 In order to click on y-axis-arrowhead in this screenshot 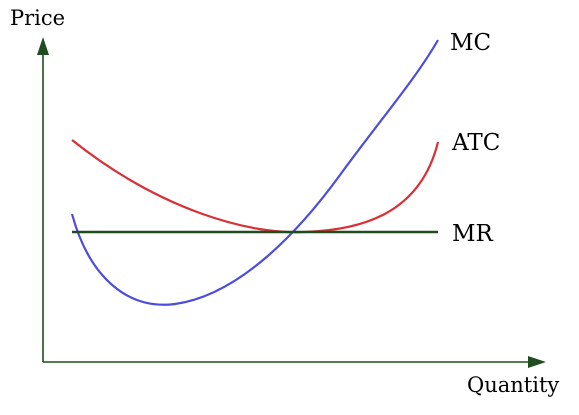, I will do `click(43, 46)`.